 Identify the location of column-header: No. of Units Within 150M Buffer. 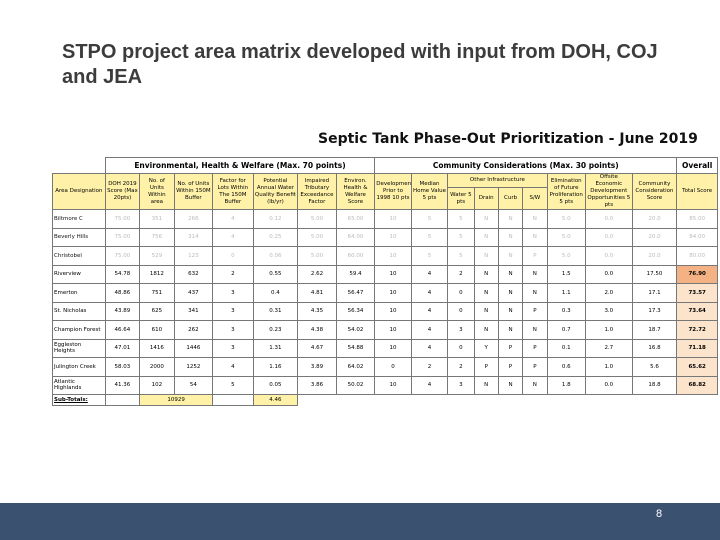
(193, 191).